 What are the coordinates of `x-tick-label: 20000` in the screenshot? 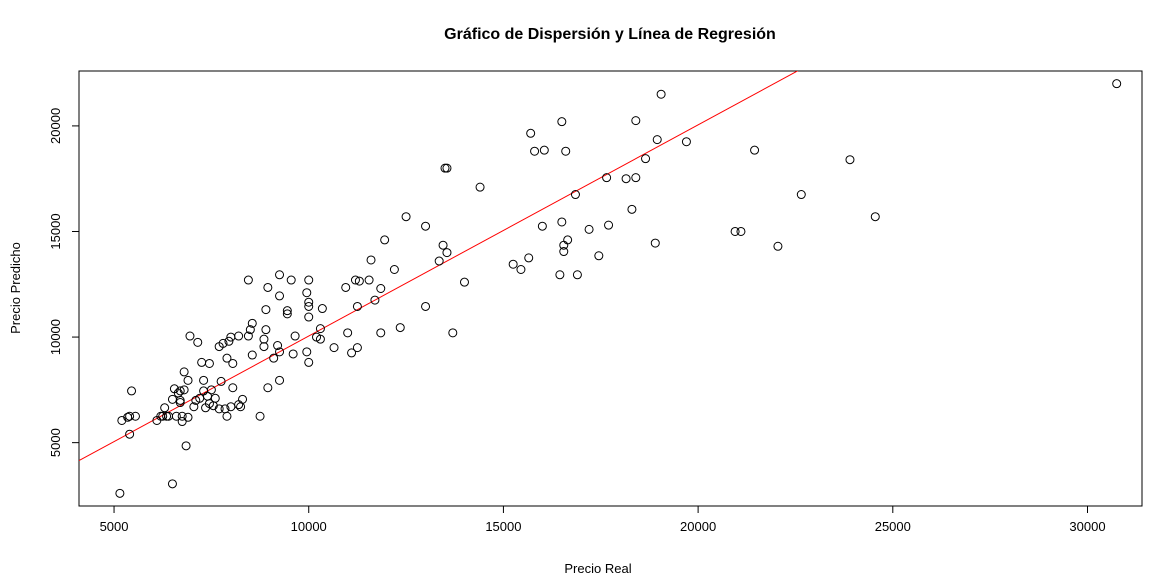 It's located at (698, 526).